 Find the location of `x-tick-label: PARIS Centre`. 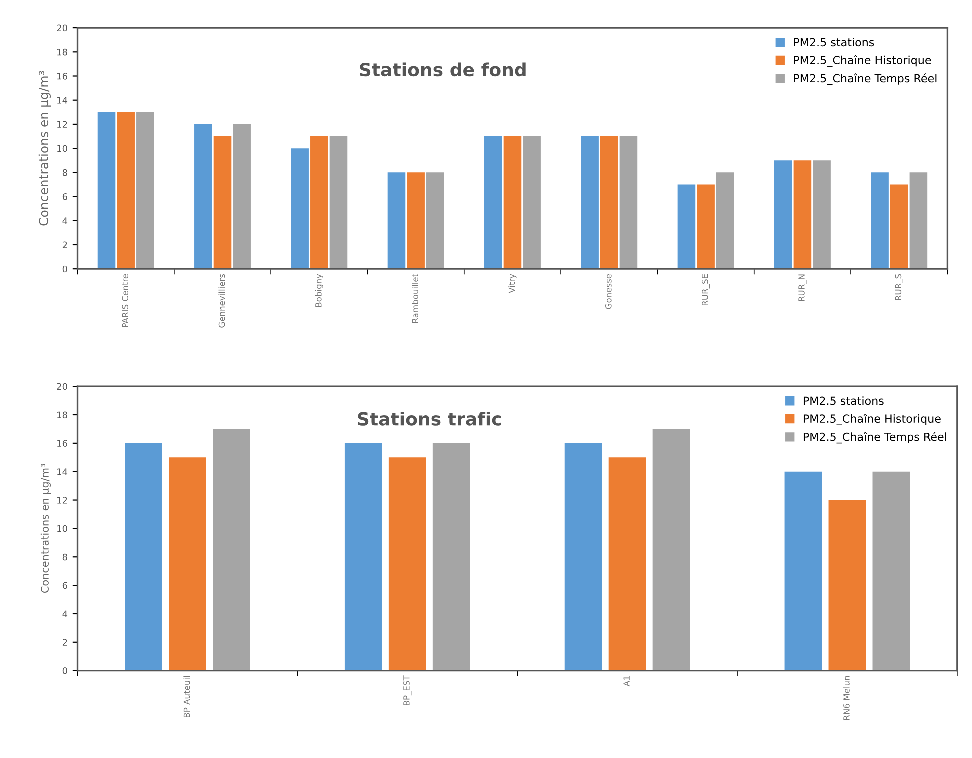

x-tick-label: PARIS Centre is located at coordinates (125, 301).